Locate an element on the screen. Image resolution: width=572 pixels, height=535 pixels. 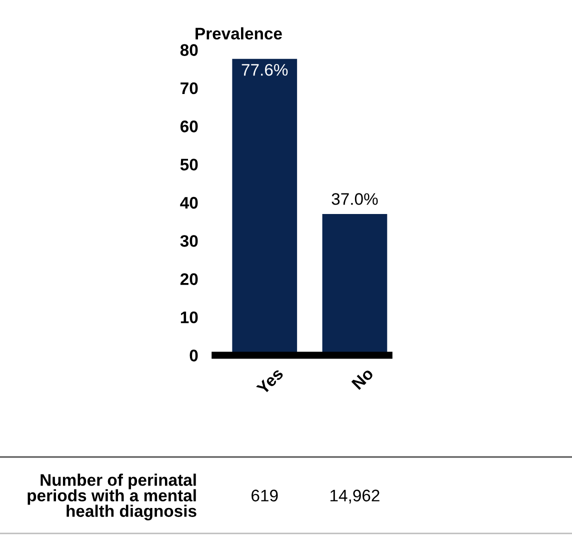
y-axis-title: Prevalence is located at coordinates (239, 33).